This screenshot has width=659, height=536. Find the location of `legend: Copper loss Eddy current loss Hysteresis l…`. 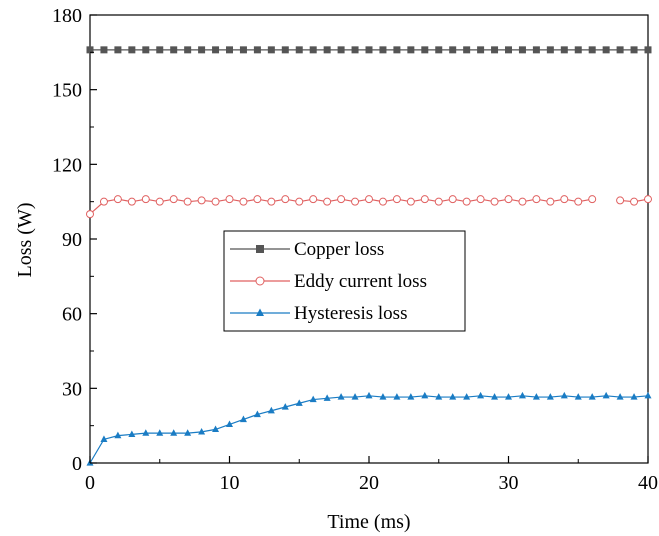

legend: Copper loss Eddy current loss Hysteresis l… is located at coordinates (344, 281).